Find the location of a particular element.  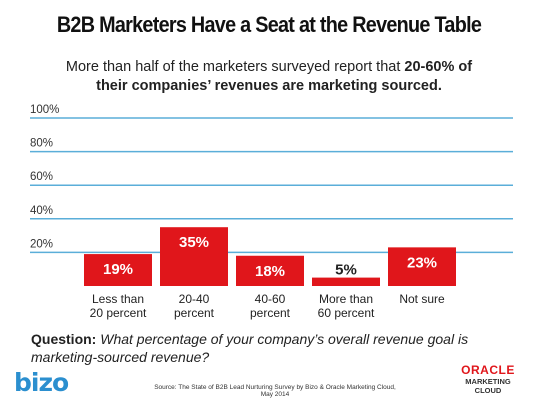

category-label: 40-60 is located at coordinates (270, 299).